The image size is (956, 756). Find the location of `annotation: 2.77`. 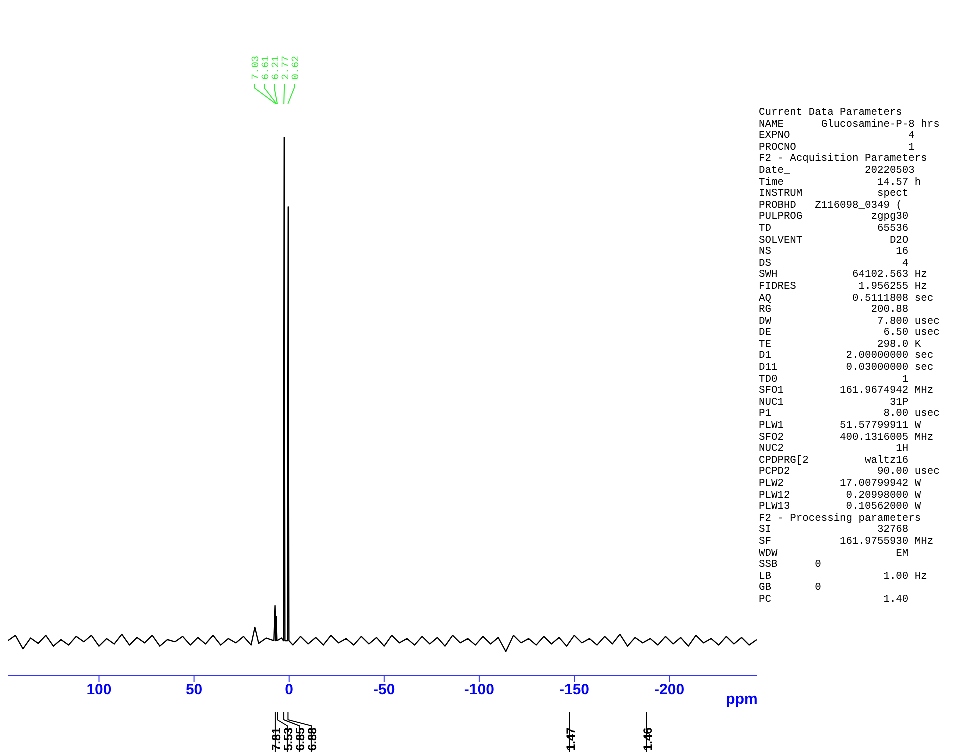

annotation: 2.77 is located at coordinates (287, 68).